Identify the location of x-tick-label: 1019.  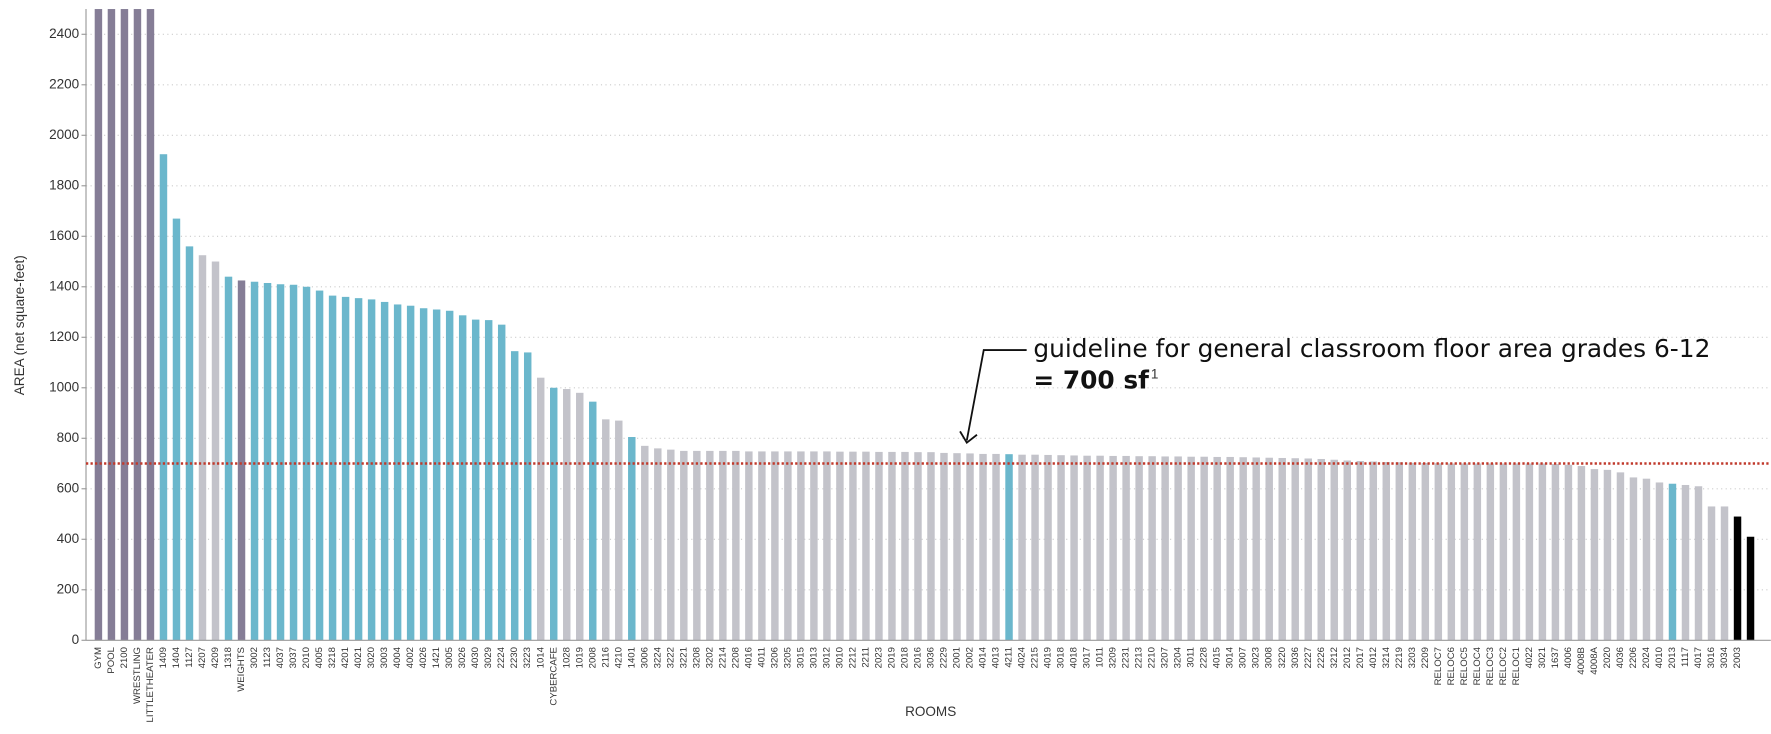
(579, 657).